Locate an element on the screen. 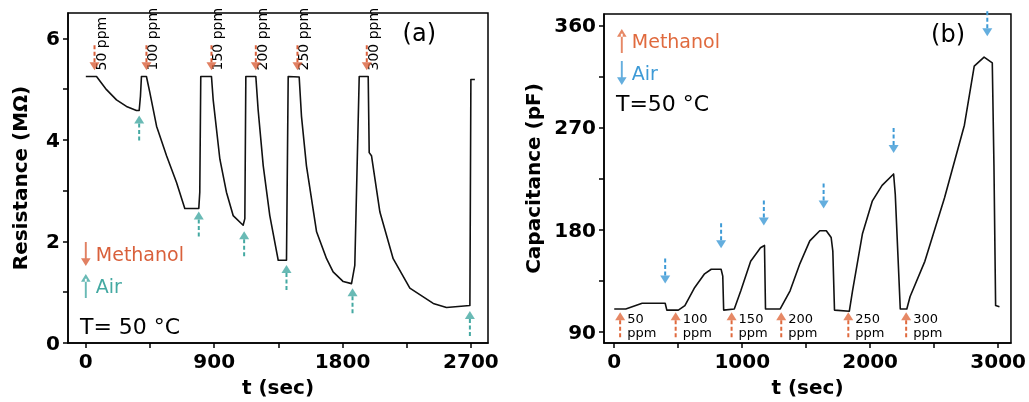 This screenshot has width=1029, height=402. y-tick-label: 90 is located at coordinates (582, 331).